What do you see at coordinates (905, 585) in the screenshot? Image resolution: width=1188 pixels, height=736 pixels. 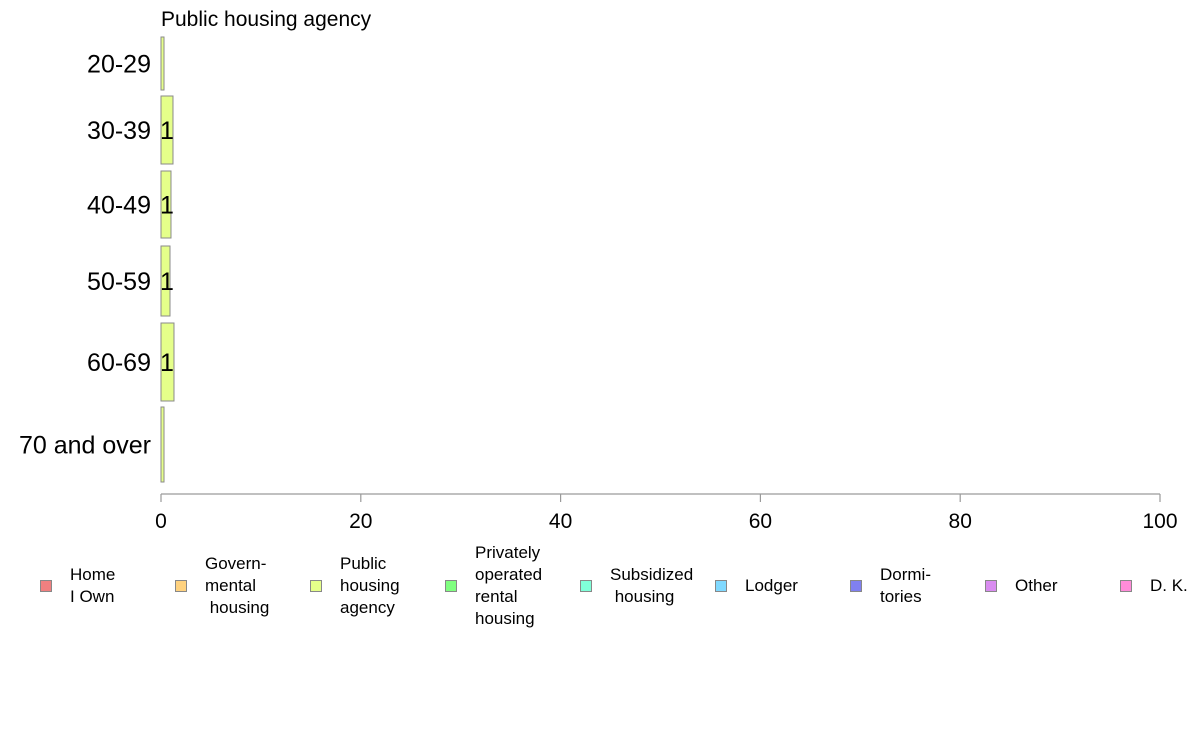 I see `legend-label: Dormi- tories` at bounding box center [905, 585].